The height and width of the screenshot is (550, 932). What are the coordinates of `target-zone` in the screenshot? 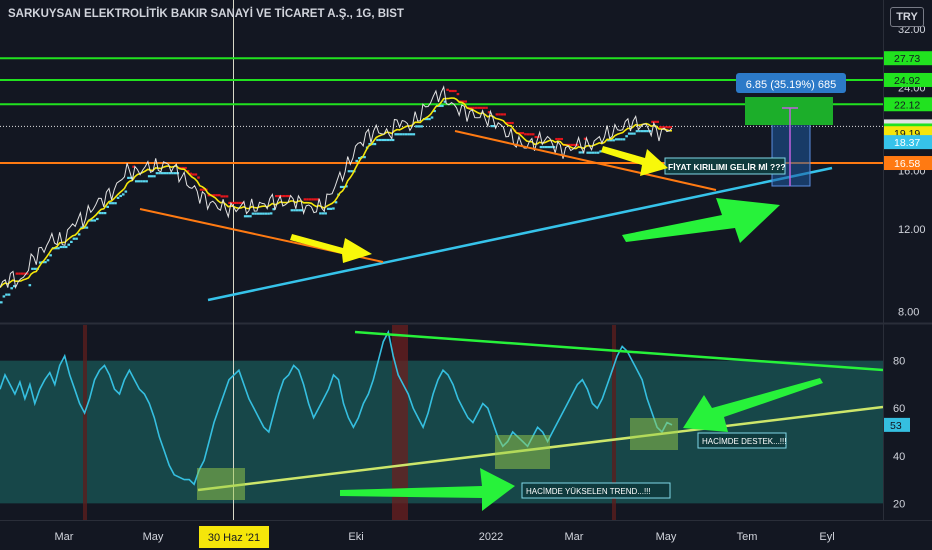 It's located at (789, 111).